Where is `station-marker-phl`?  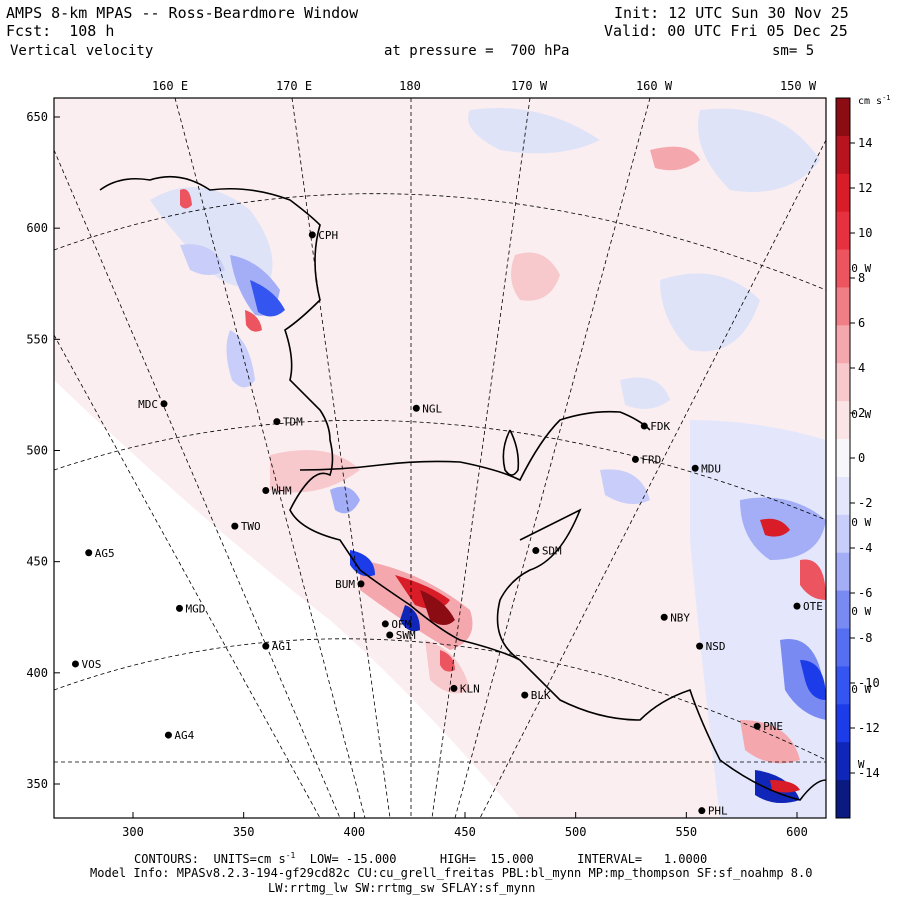 station-marker-phl is located at coordinates (702, 811).